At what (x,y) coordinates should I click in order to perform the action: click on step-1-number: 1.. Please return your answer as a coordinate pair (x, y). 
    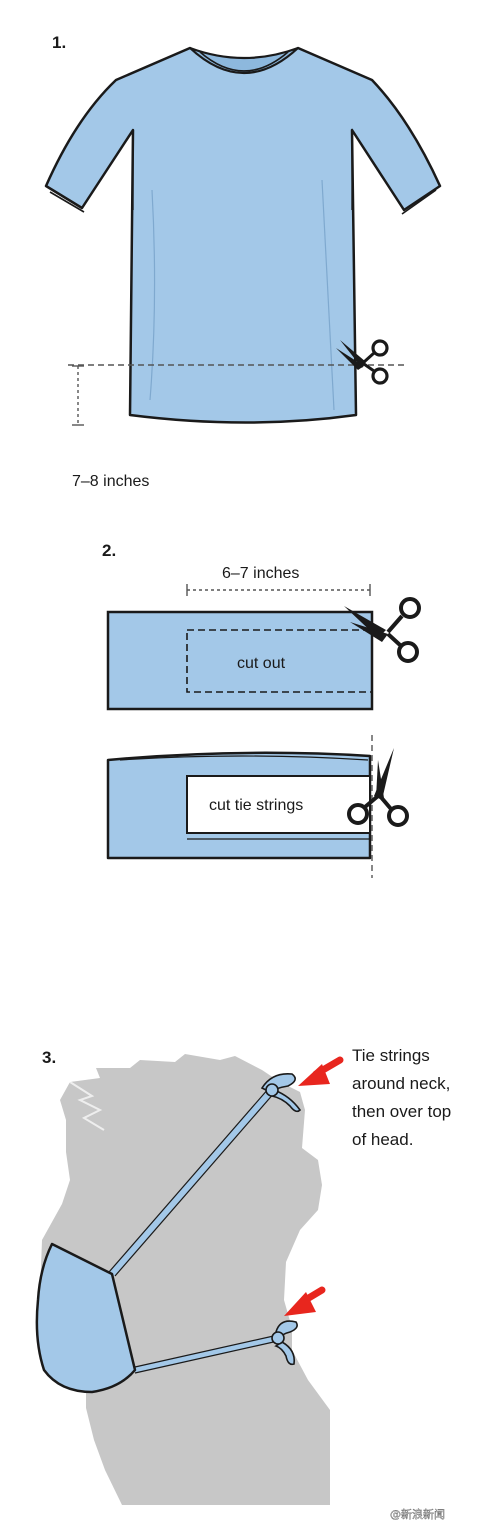
    Looking at the image, I should click on (59, 42).